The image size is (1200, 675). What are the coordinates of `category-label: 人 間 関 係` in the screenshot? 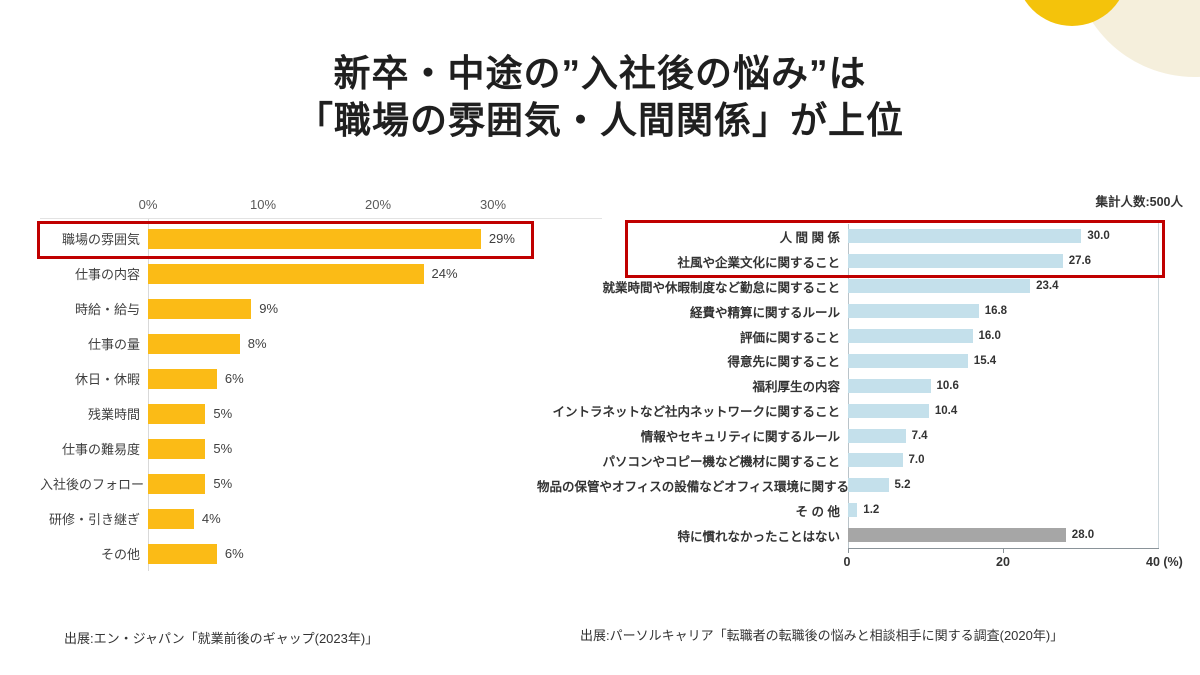 It's located at (809, 237).